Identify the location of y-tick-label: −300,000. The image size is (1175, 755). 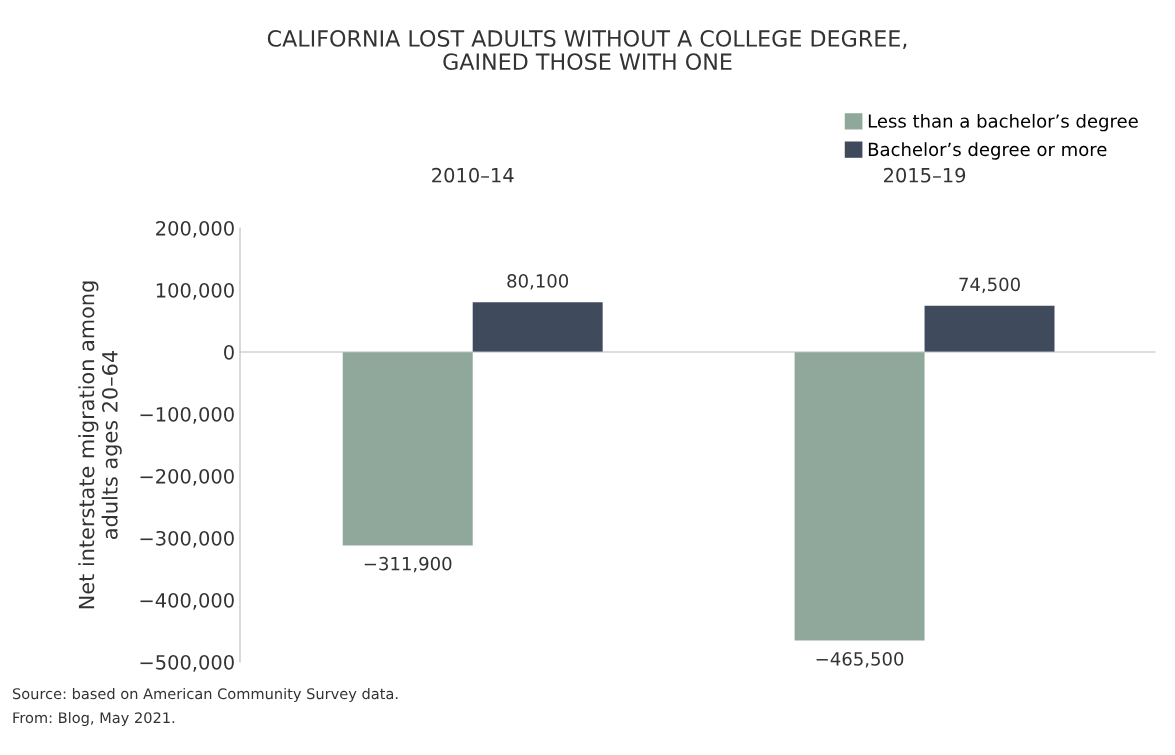
(187, 539).